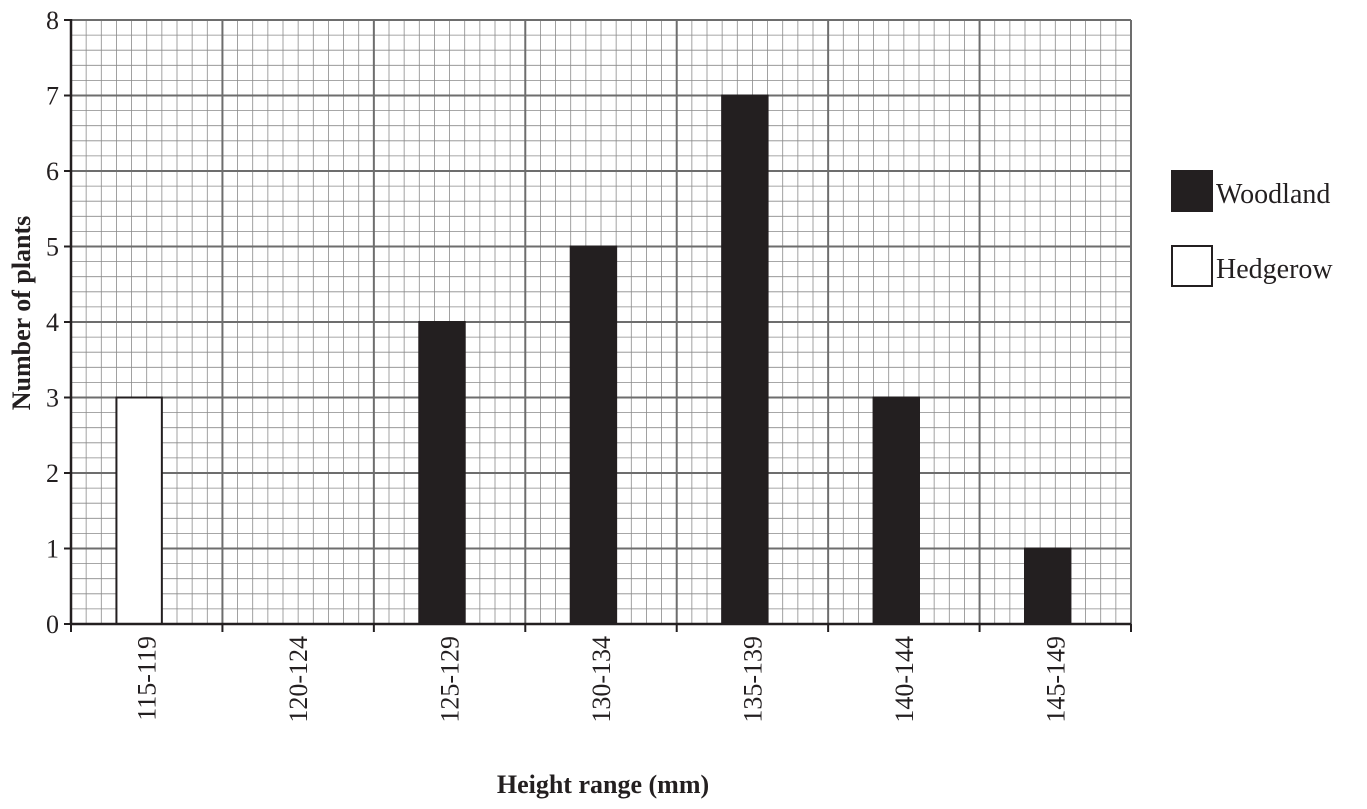 The width and height of the screenshot is (1367, 809). What do you see at coordinates (52, 96) in the screenshot?
I see `y-tick-label: 7` at bounding box center [52, 96].